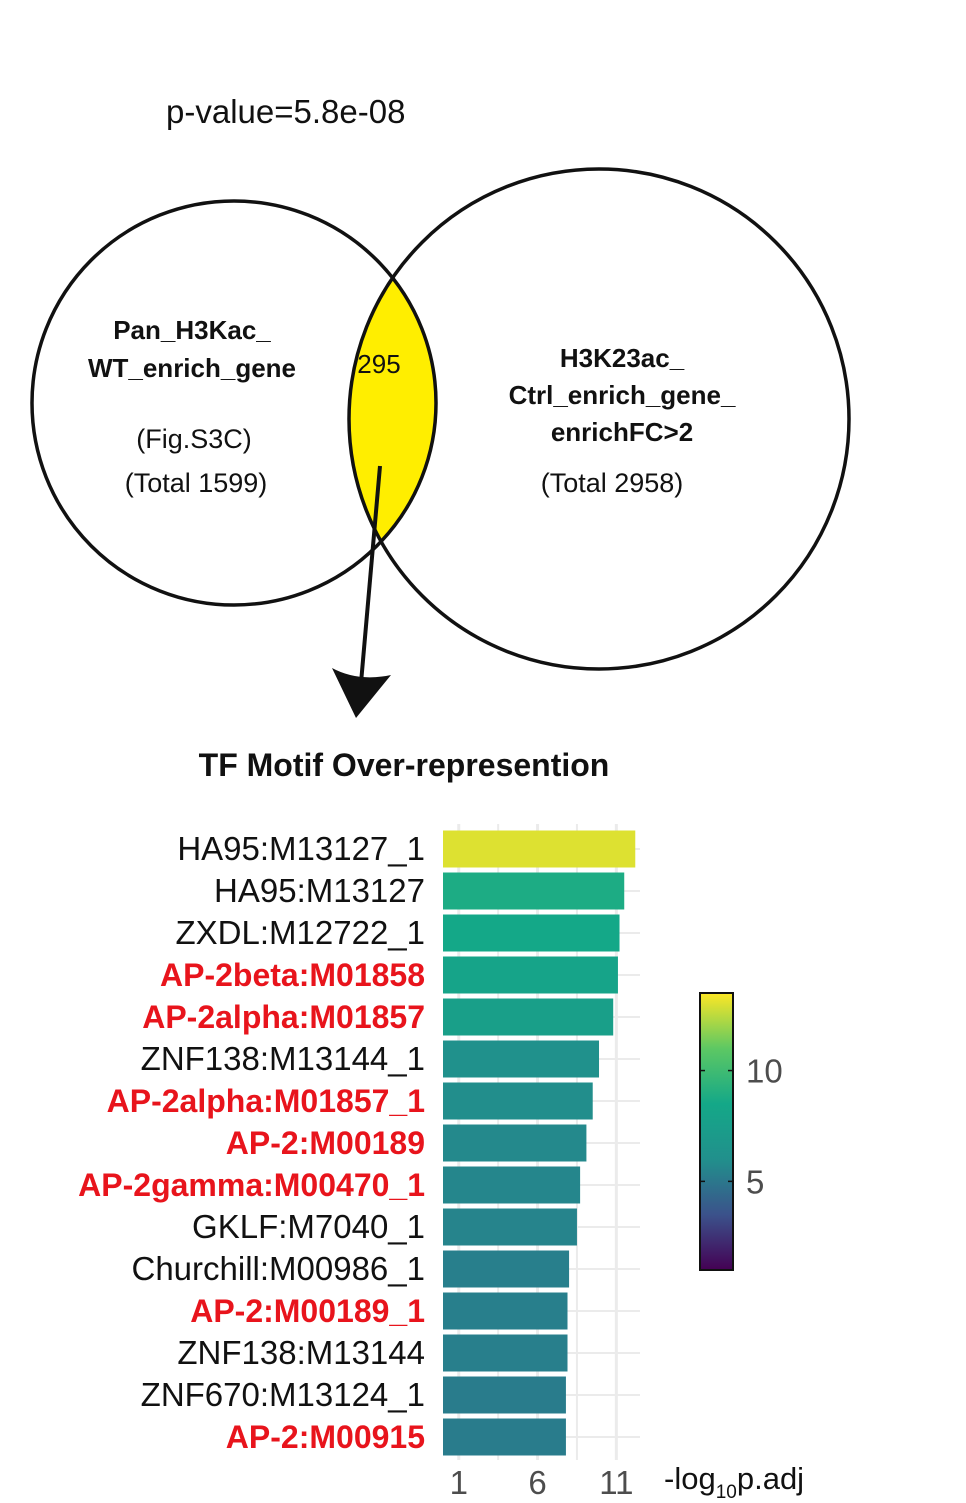 The height and width of the screenshot is (1503, 966). I want to click on venn-left-circle, so click(234, 403).